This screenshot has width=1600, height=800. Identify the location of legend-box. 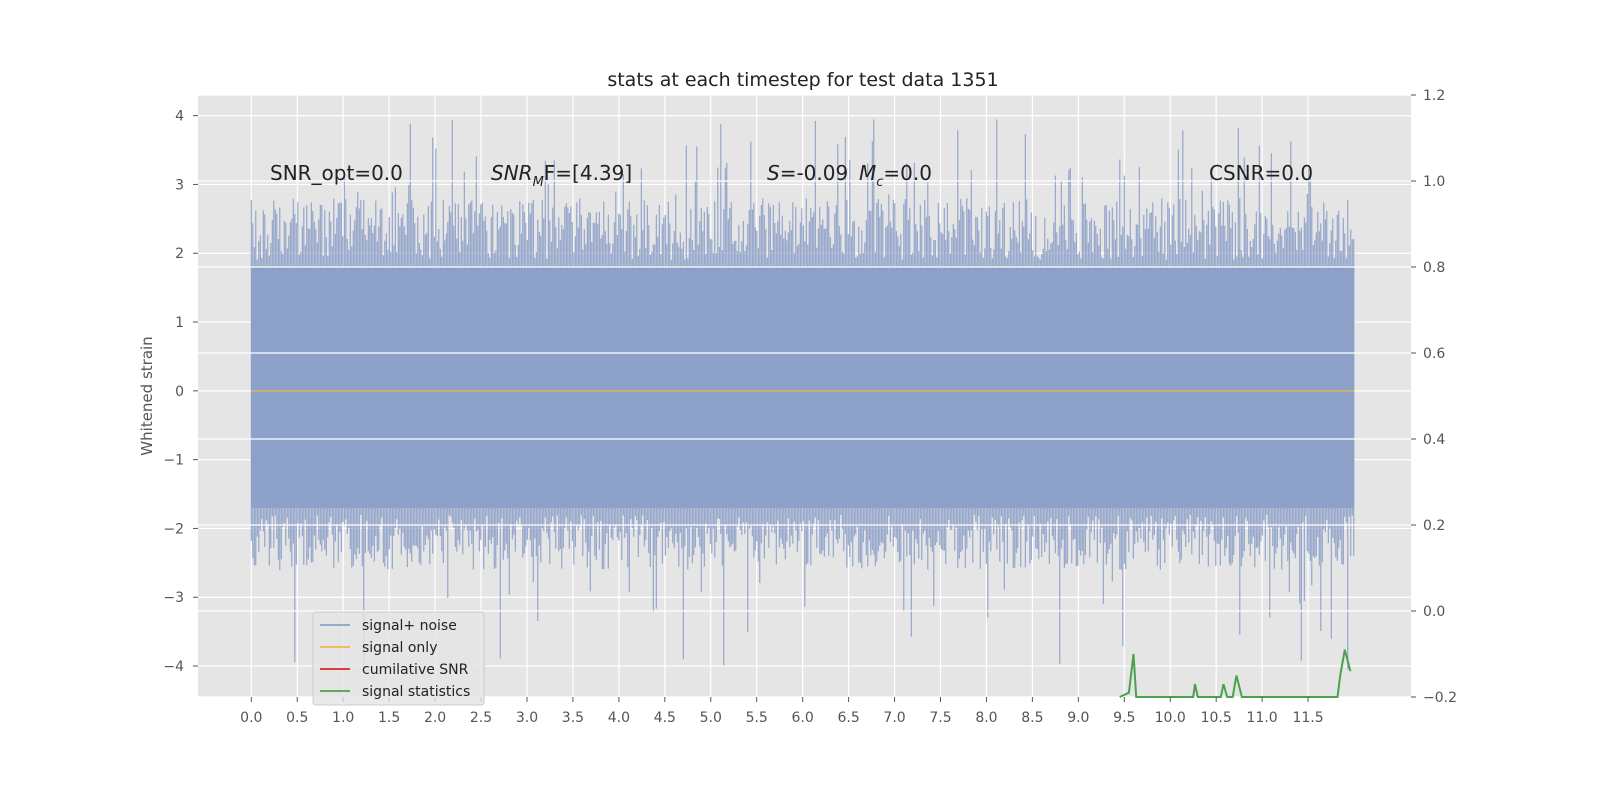
(398, 658).